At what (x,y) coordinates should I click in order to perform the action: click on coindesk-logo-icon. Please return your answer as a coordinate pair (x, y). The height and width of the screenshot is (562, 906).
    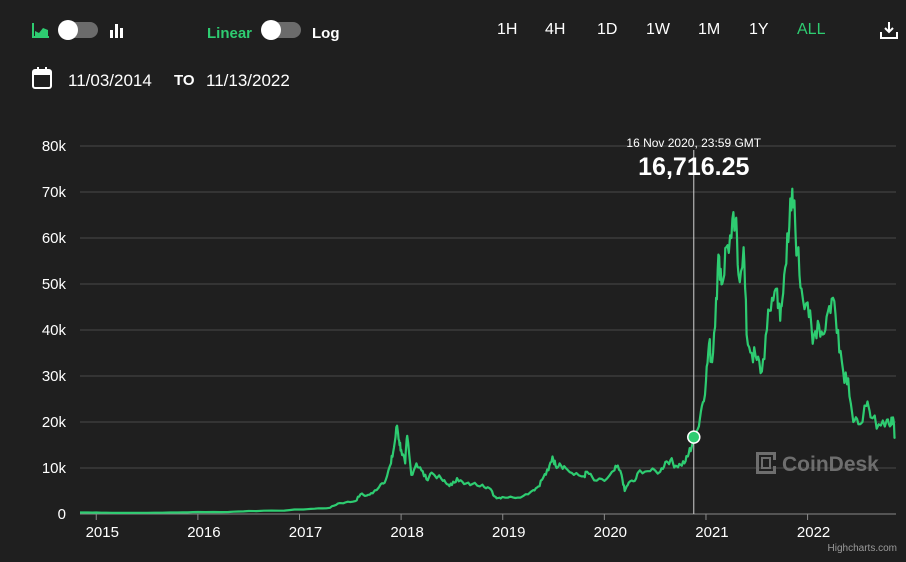
    Looking at the image, I should click on (766, 463).